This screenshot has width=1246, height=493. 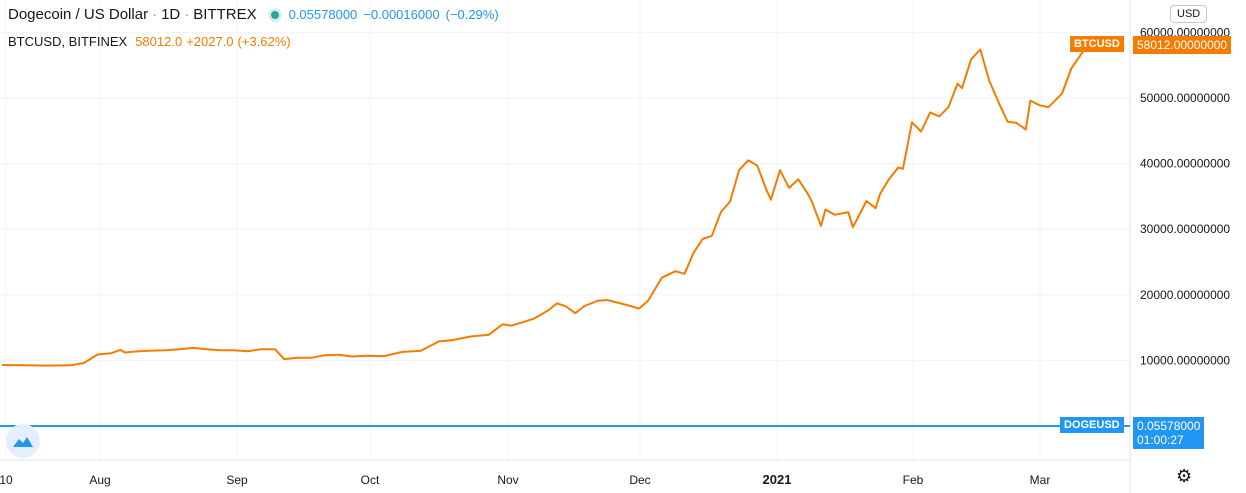 What do you see at coordinates (99, 480) in the screenshot?
I see `time-tick-label: Aug` at bounding box center [99, 480].